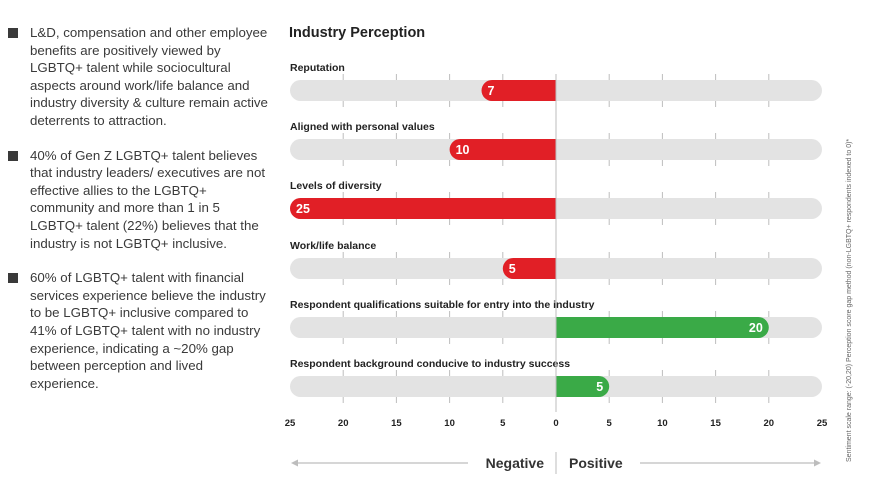  What do you see at coordinates (317, 68) in the screenshot?
I see `category-label: Reputation` at bounding box center [317, 68].